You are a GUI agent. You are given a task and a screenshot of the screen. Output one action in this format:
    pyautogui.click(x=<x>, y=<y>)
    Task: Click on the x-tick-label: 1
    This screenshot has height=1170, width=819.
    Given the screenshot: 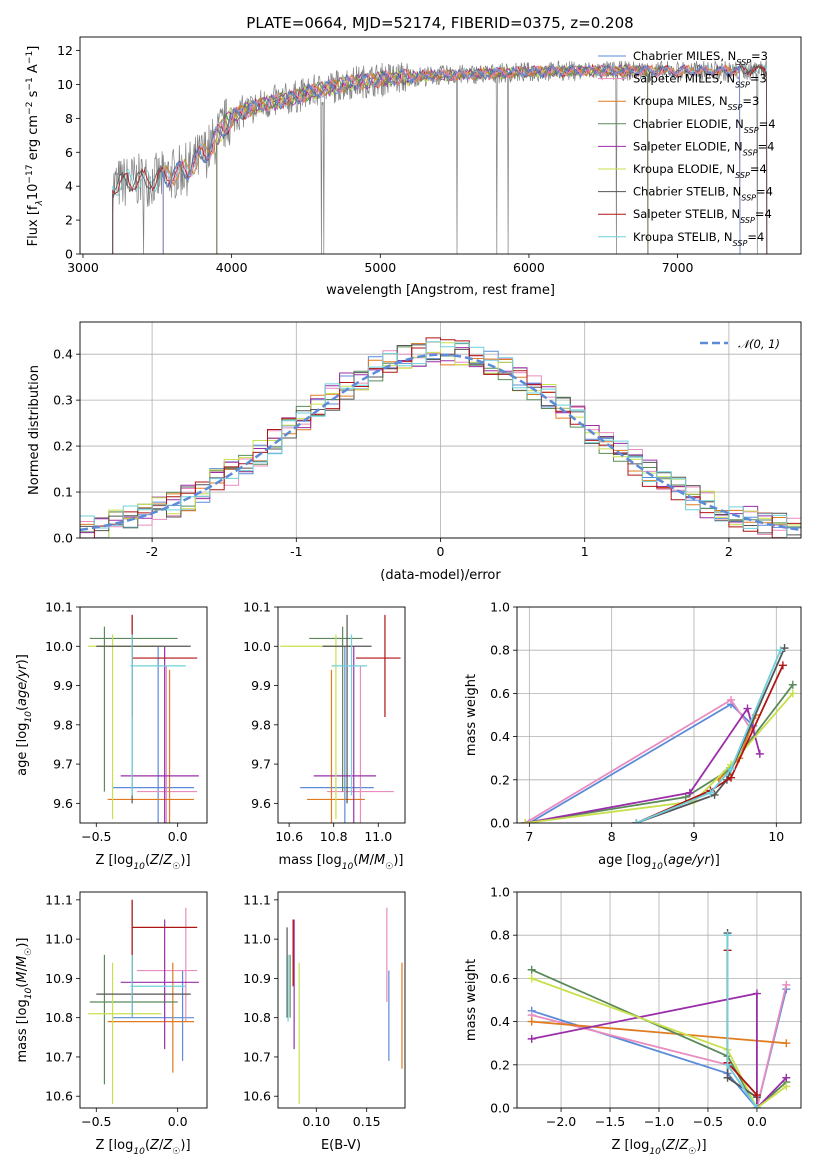 What is the action you would take?
    pyautogui.click(x=585, y=551)
    